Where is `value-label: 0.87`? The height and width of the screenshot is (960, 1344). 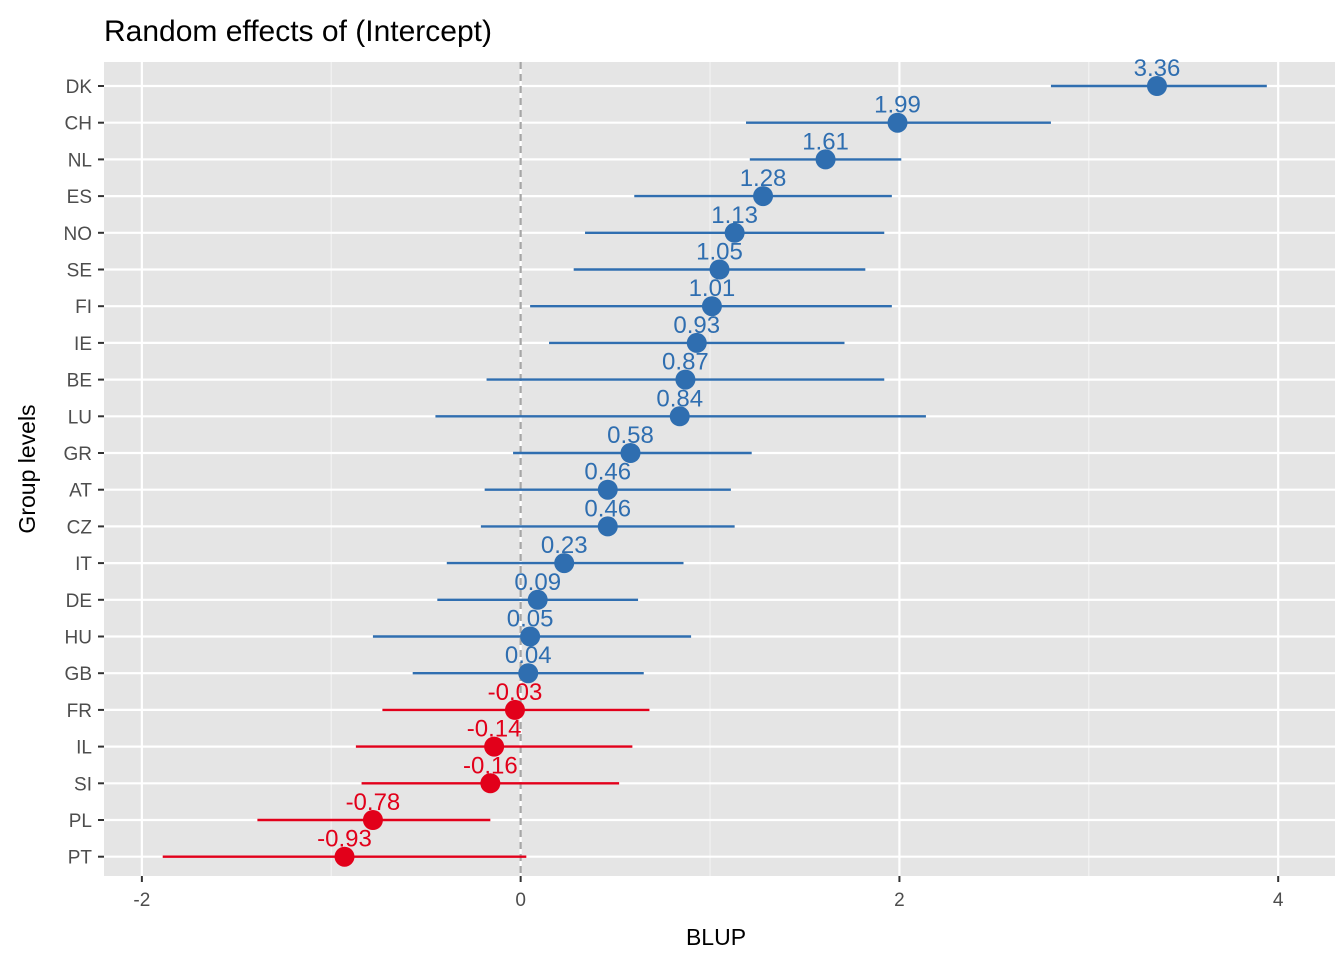 value-label: 0.87 is located at coordinates (685, 362).